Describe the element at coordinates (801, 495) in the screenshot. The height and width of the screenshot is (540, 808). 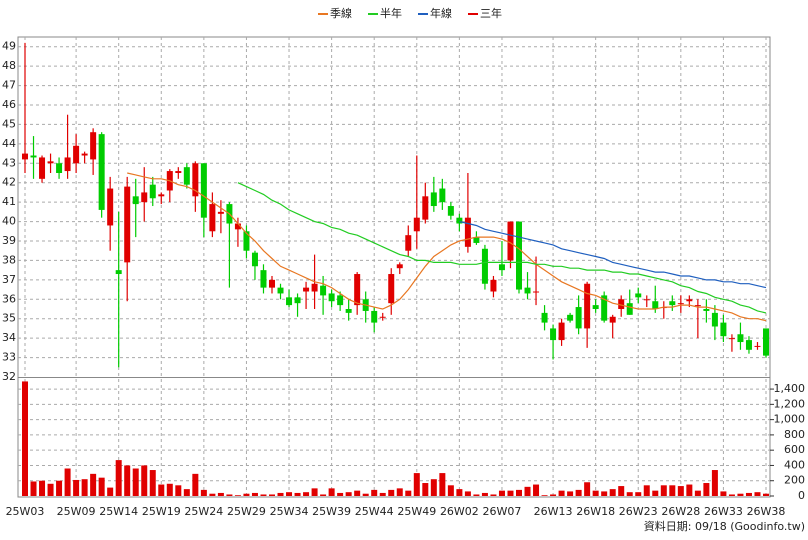
I see `y2-tick-label: 0` at that location.